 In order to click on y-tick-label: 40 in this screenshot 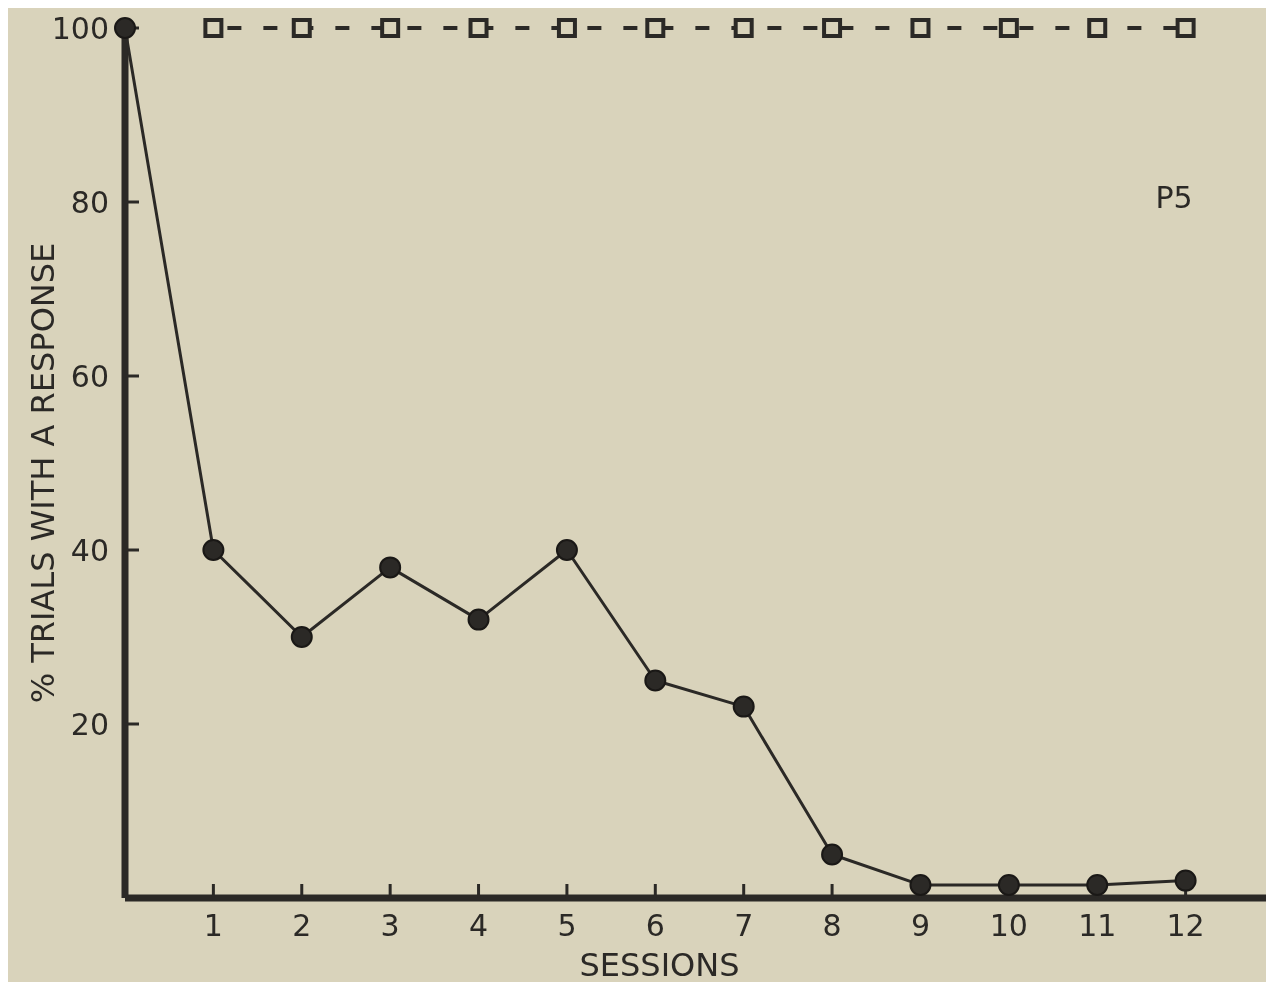, I will do `click(89, 550)`.